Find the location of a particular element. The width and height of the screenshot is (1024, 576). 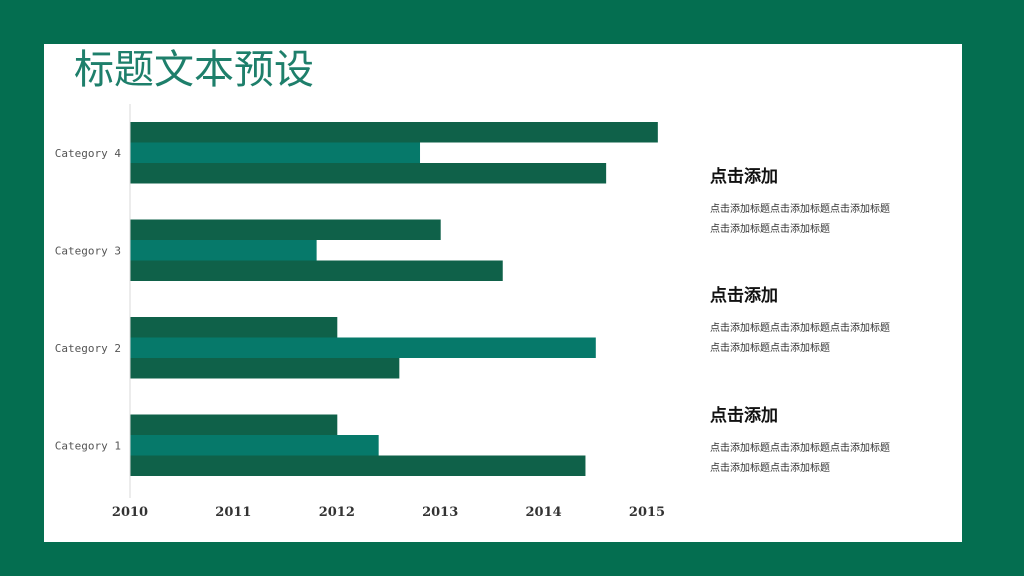

x-tick-label: 2012 is located at coordinates (337, 512).